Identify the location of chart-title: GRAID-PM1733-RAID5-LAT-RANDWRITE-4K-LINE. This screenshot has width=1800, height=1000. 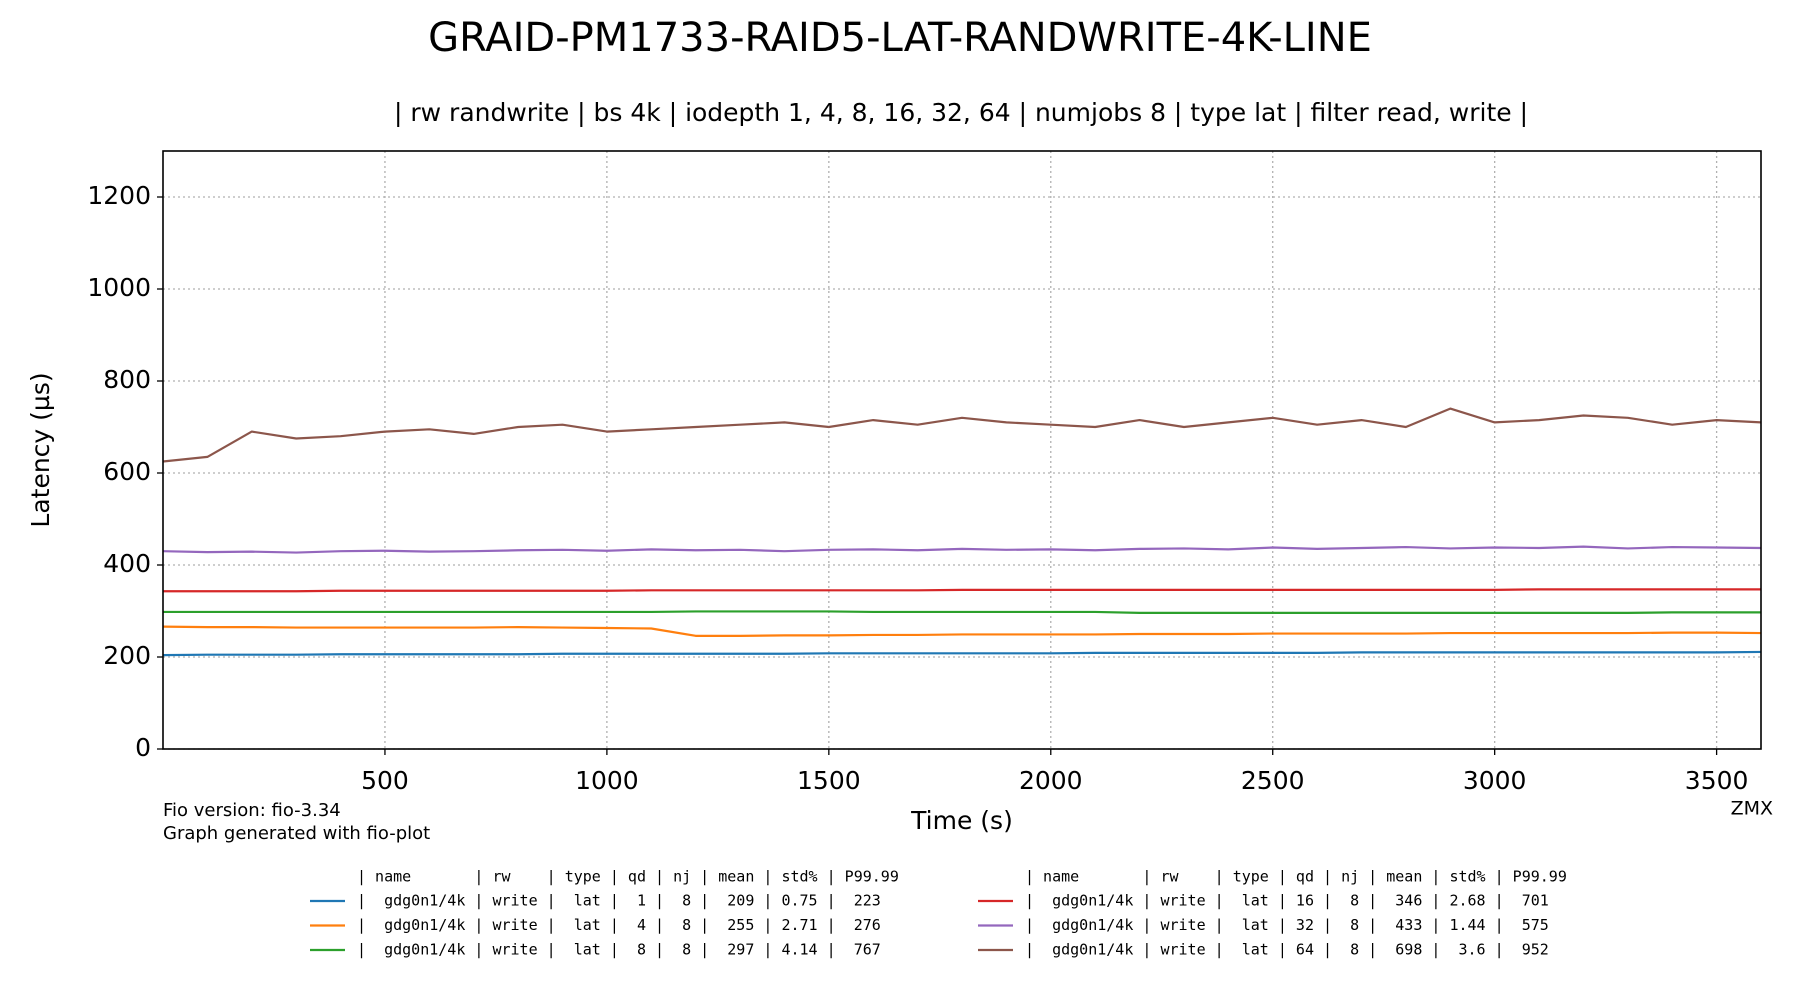
(900, 38).